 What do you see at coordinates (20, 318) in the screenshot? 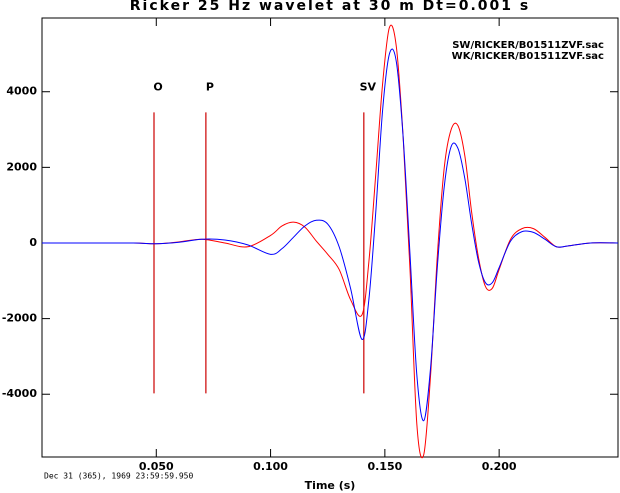
I see `y-tick-label: -2000` at bounding box center [20, 318].